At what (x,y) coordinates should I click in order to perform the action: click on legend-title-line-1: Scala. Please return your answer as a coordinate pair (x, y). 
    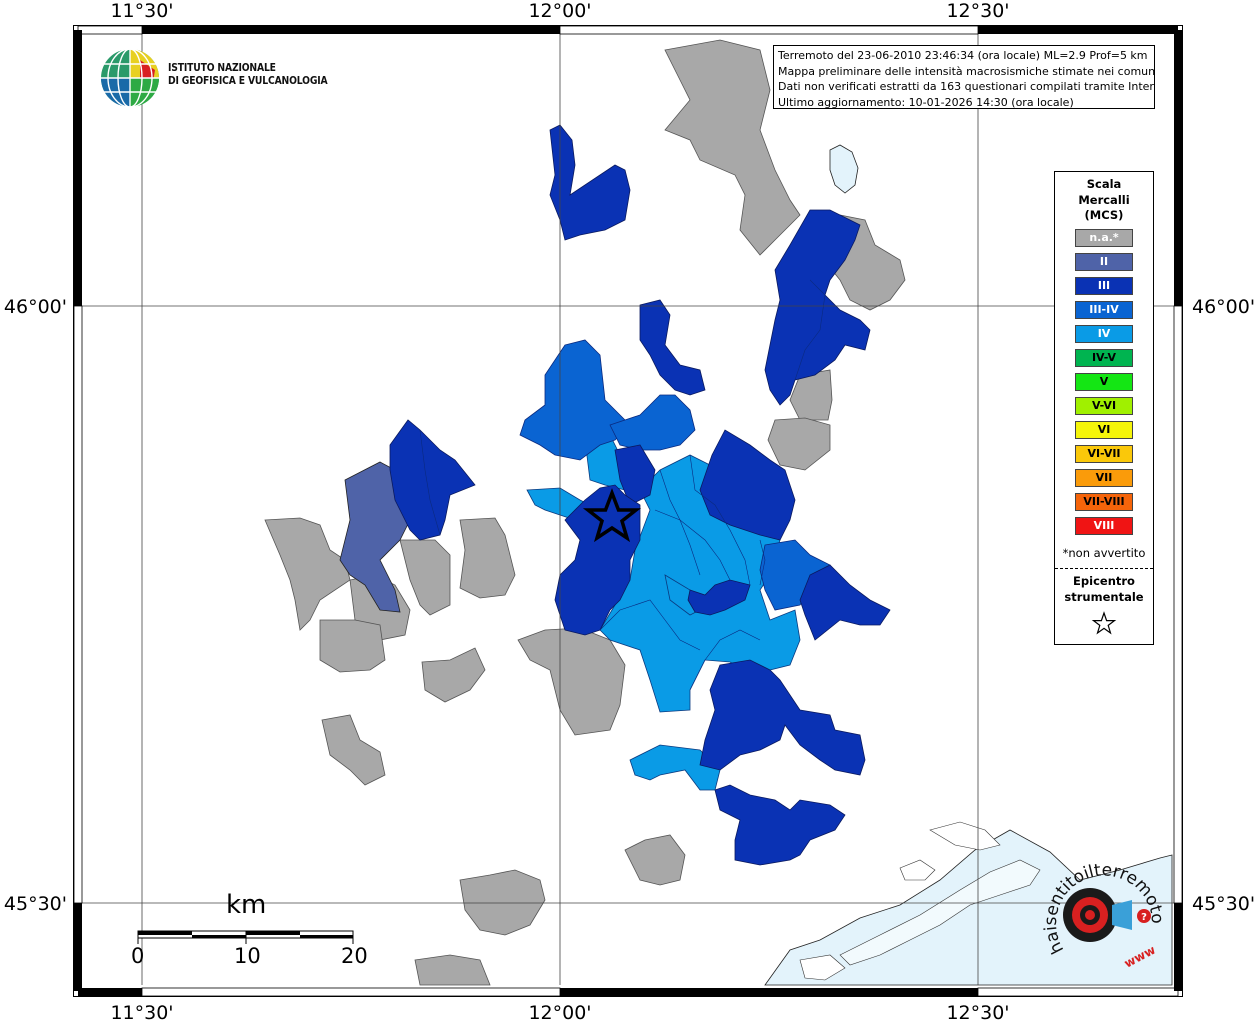
    Looking at the image, I should click on (1104, 184).